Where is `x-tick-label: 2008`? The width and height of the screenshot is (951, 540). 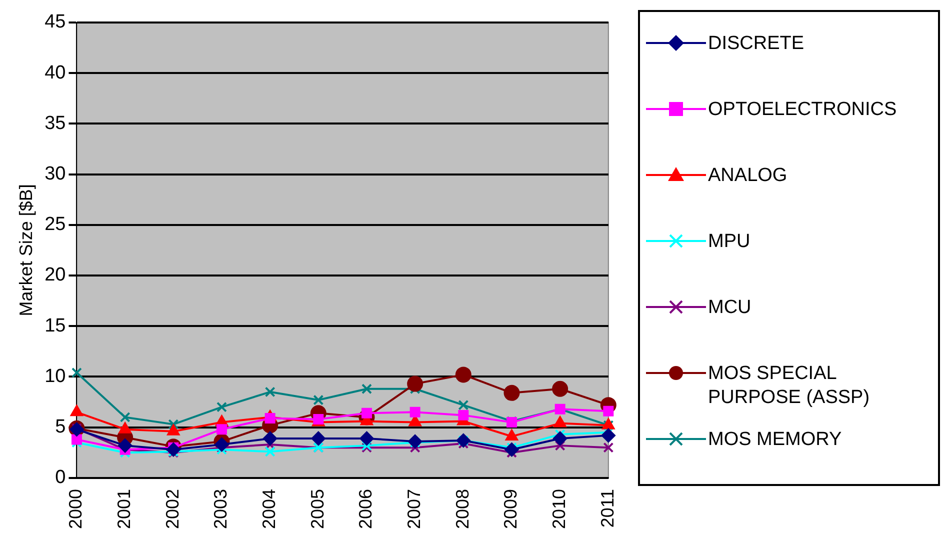 x-tick-label: 2008 is located at coordinates (462, 509).